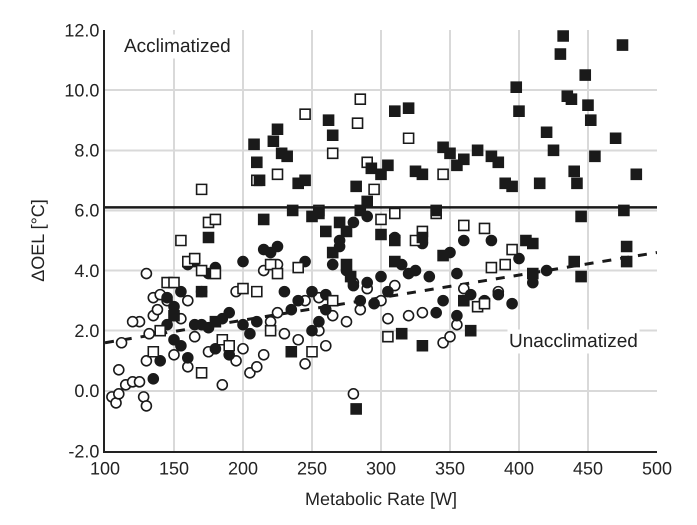 Image resolution: width=697 pixels, height=525 pixels. I want to click on y-tick-label: 4.0, so click(87, 270).